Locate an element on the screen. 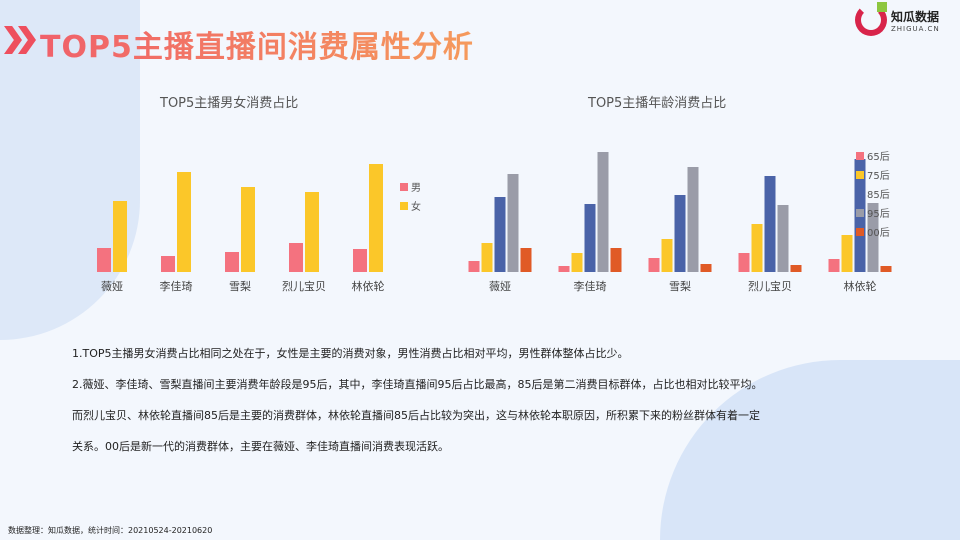 The image size is (960, 540). legend-label: 00后 is located at coordinates (878, 233).